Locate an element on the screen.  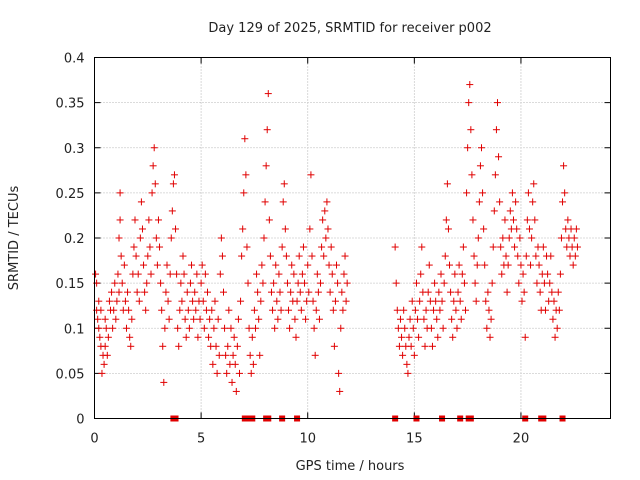
x-tick-label: 0 is located at coordinates (94, 439).